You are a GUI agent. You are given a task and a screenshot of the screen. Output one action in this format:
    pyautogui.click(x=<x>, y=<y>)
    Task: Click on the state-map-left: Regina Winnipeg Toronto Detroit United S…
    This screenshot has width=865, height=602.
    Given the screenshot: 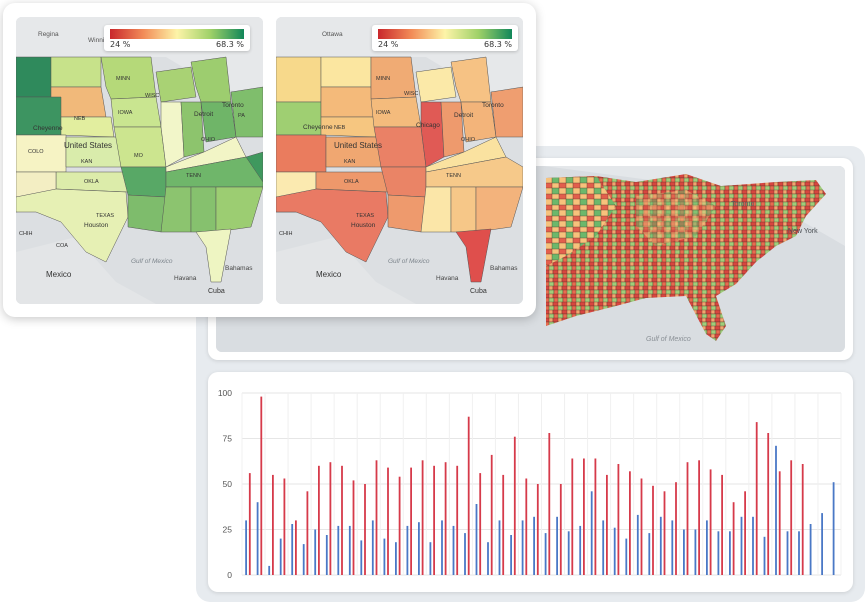 What is the action you would take?
    pyautogui.click(x=139, y=160)
    